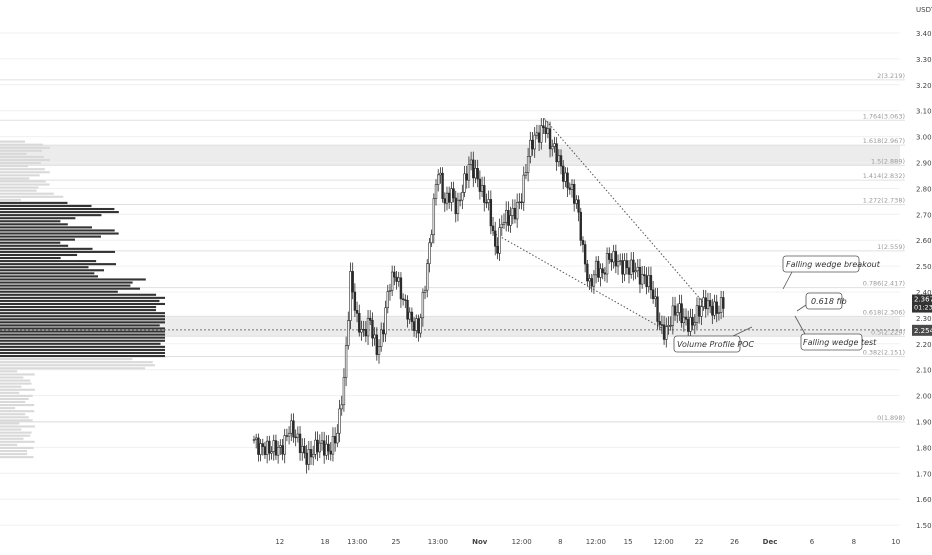  I want to click on y-tick-label: 3.000, so click(924, 138).